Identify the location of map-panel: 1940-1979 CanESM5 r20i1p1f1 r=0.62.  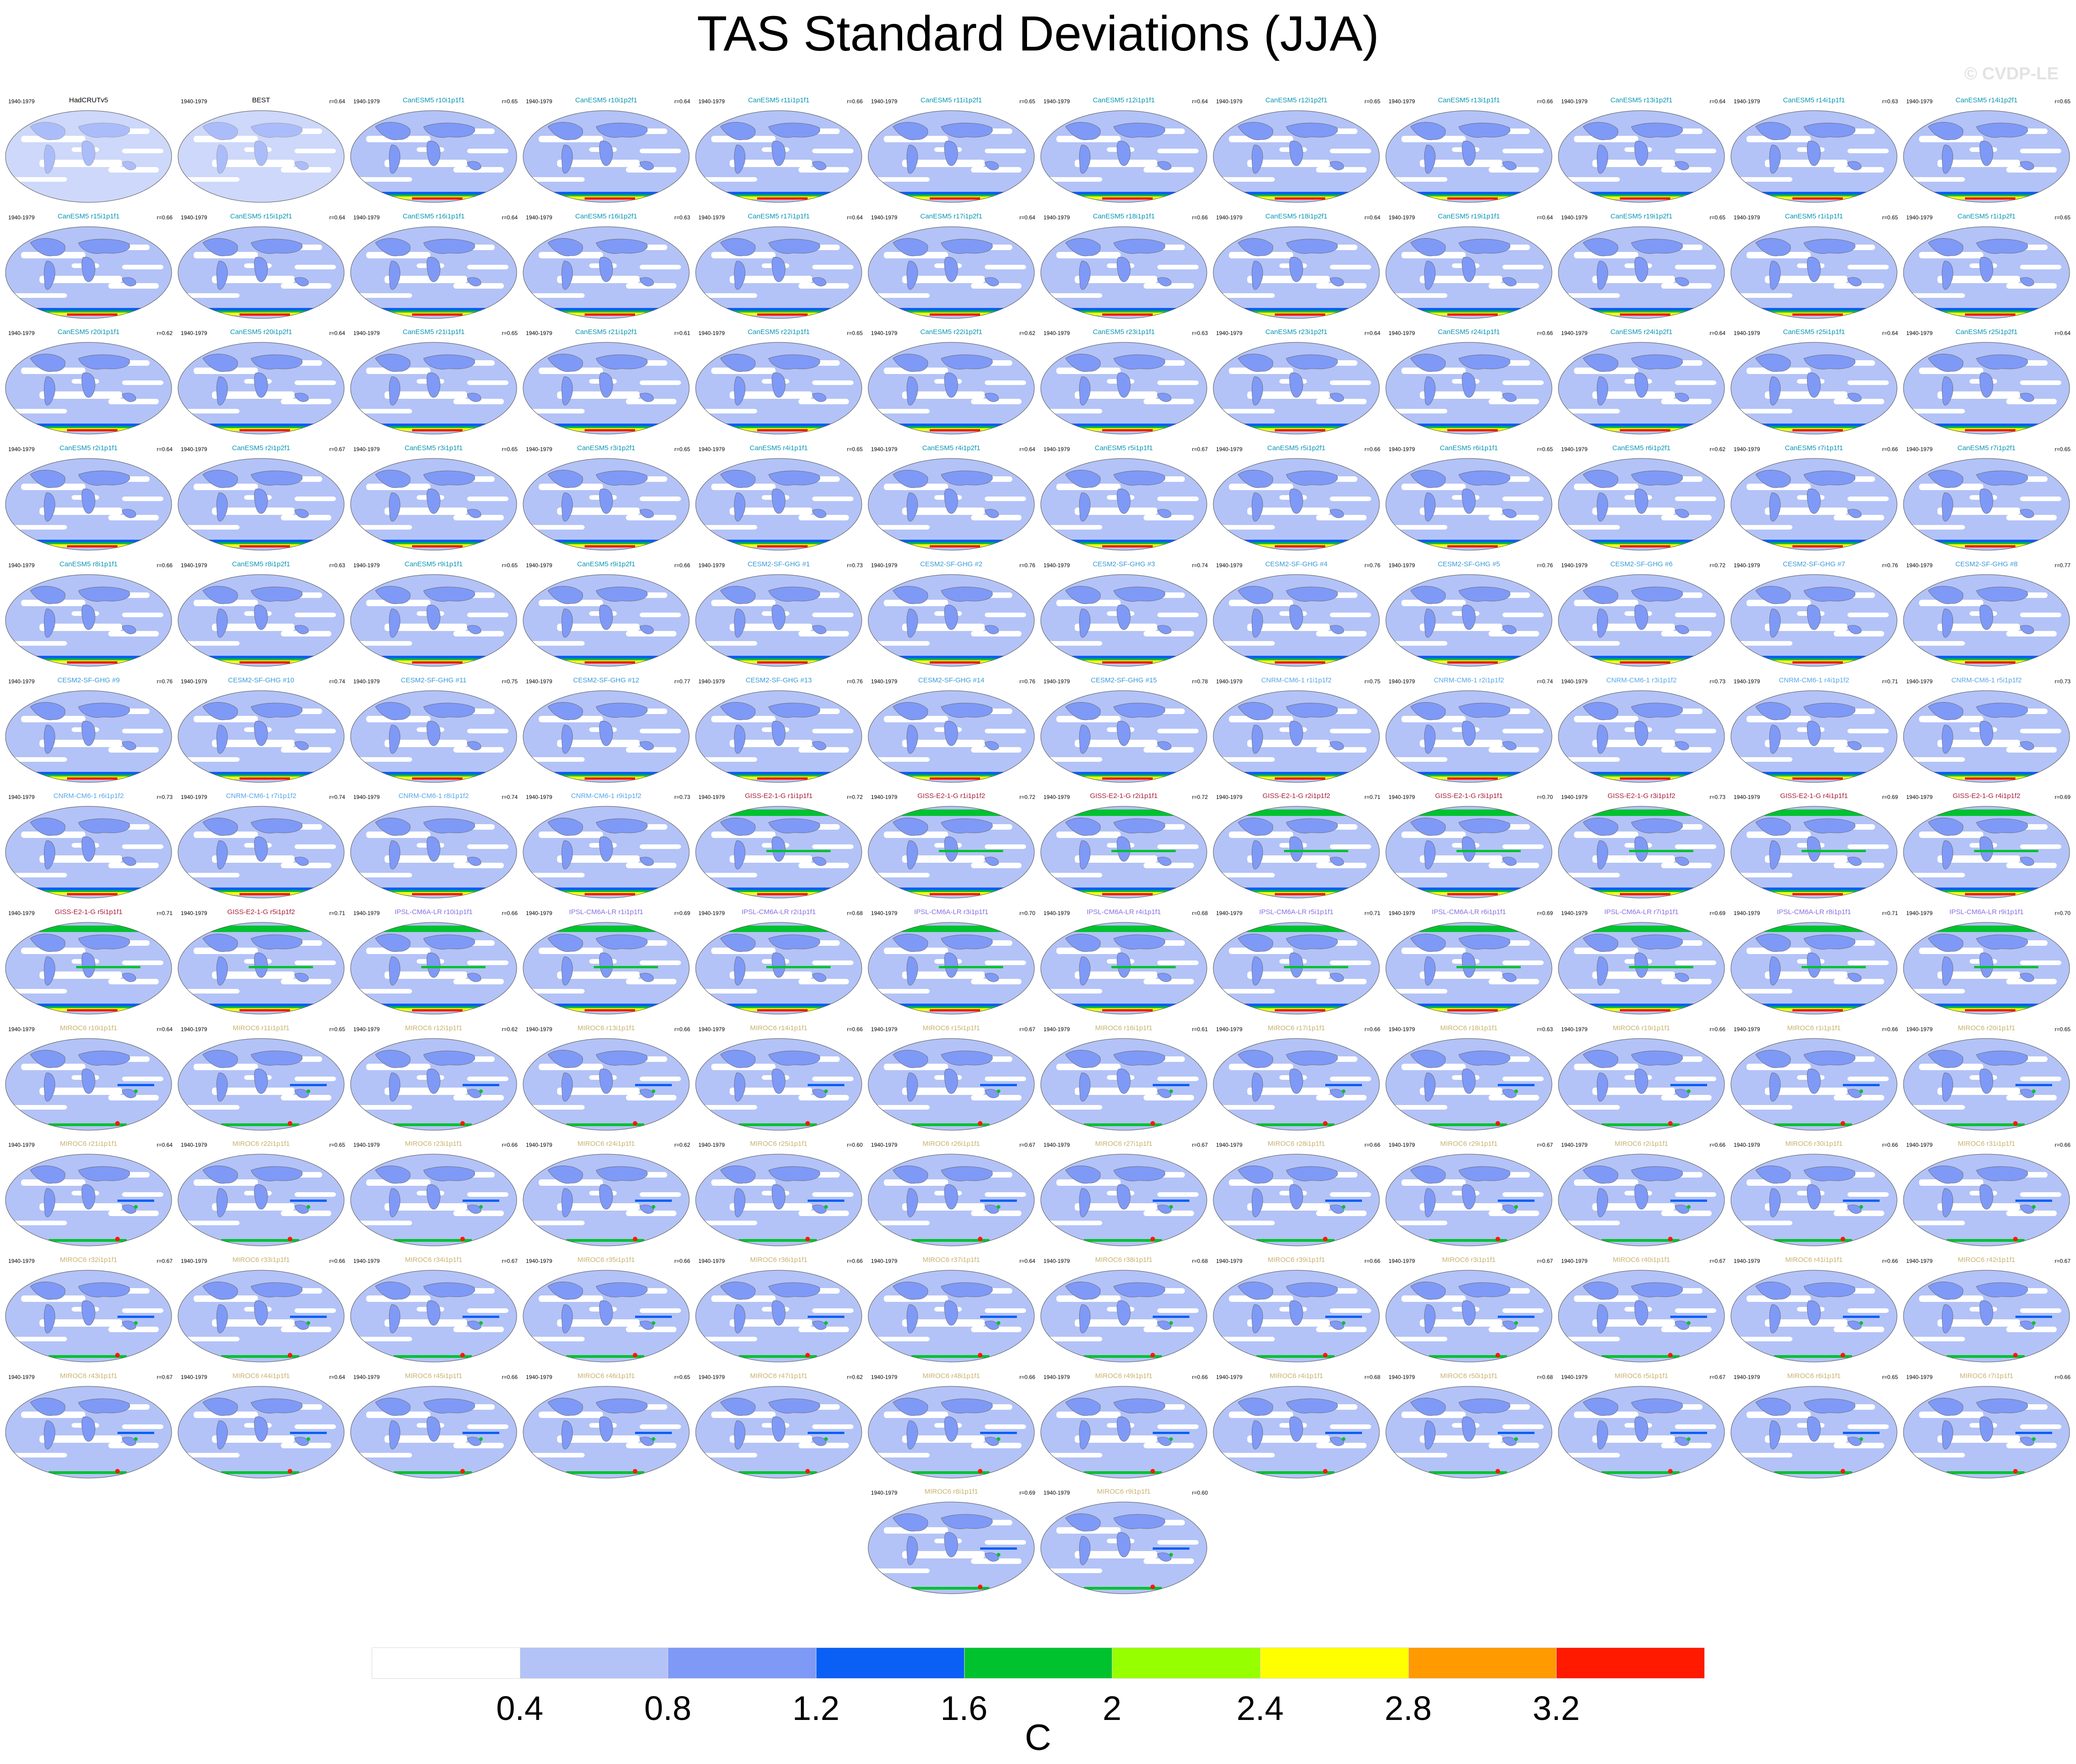
(88, 382).